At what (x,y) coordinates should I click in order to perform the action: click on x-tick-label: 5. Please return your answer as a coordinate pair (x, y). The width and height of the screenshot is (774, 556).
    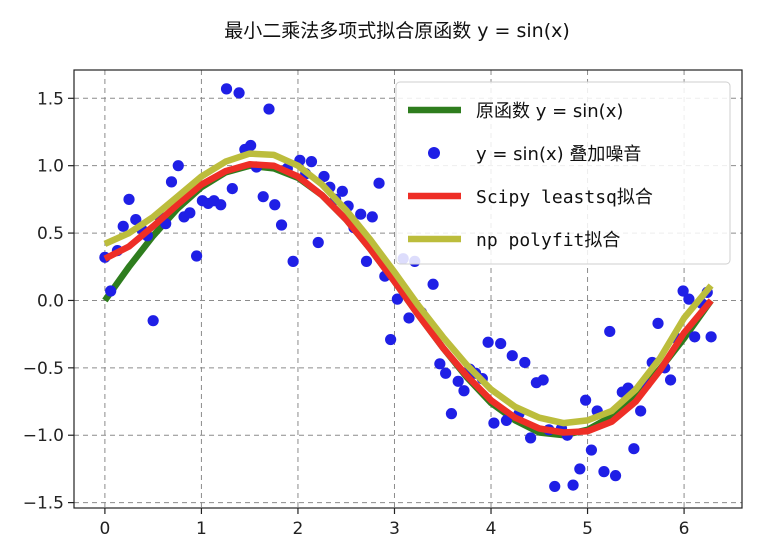
    Looking at the image, I should click on (587, 529).